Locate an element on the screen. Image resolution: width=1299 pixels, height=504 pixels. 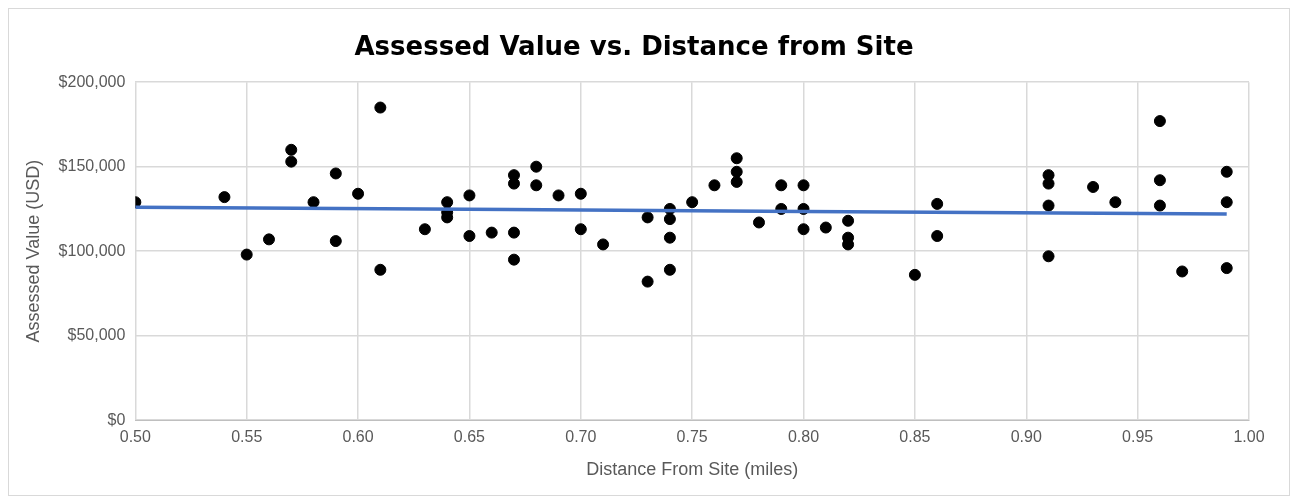
x-tick-label: 0.50 is located at coordinates (135, 437).